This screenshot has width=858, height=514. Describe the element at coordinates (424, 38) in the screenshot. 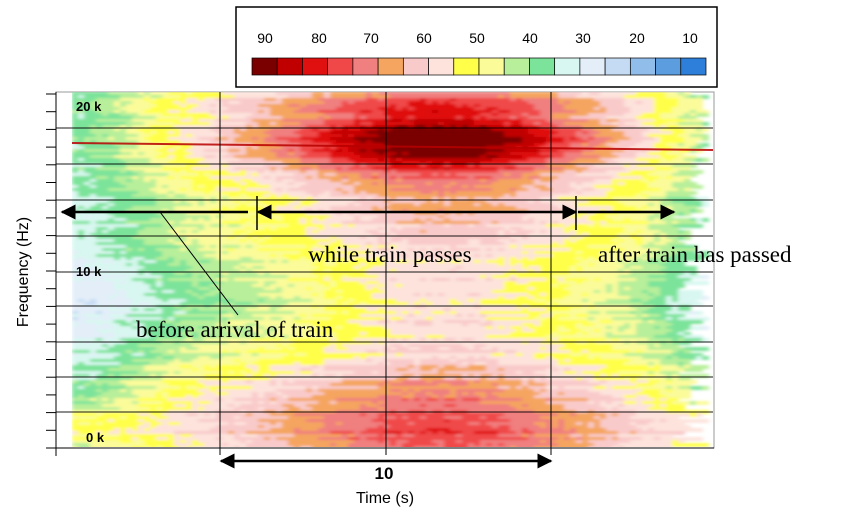

I see `colorbar-label-60: 60` at that location.